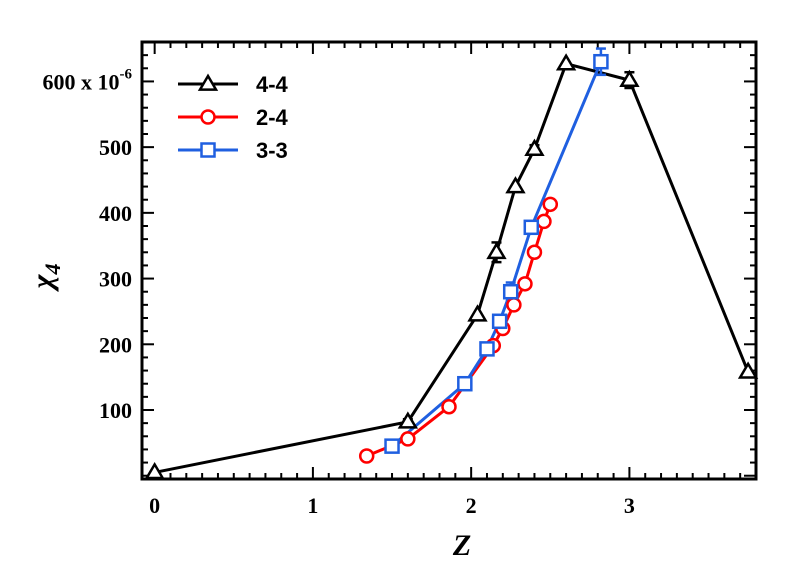  I want to click on y-axis-title-subscript: 4, so click(52, 270).